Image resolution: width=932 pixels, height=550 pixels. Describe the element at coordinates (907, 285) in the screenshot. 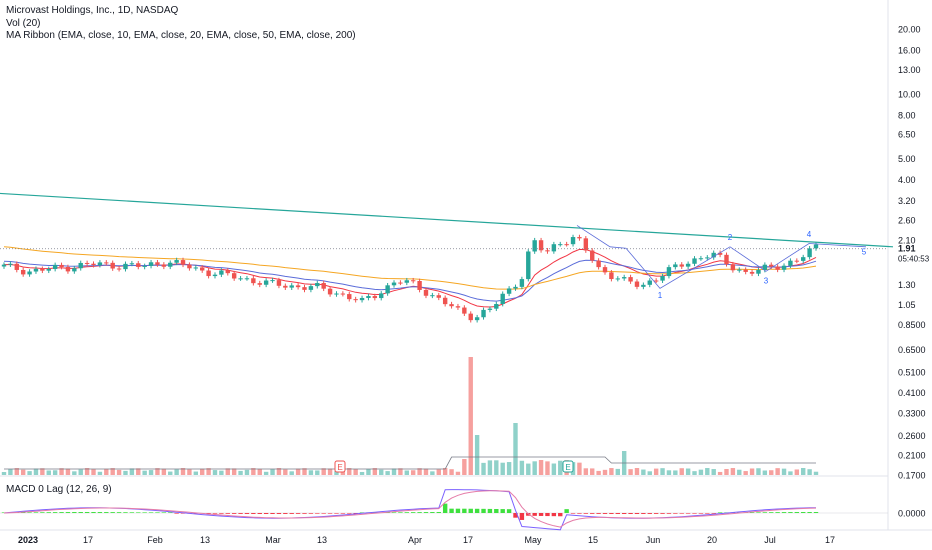

I see `y-tick-label: 1.30` at that location.